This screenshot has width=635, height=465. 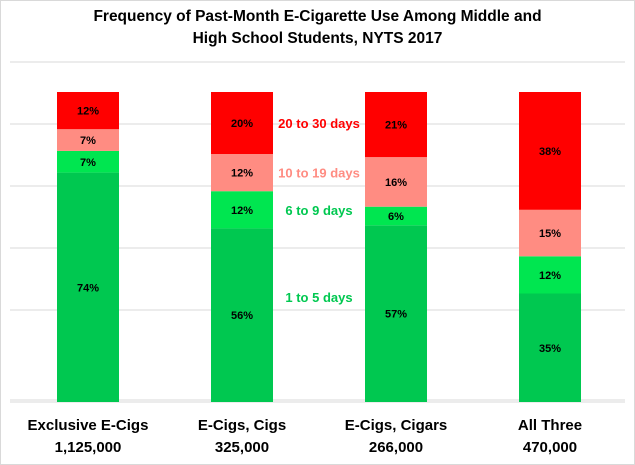 I want to click on category-count-3: 470,000, so click(x=550, y=447).